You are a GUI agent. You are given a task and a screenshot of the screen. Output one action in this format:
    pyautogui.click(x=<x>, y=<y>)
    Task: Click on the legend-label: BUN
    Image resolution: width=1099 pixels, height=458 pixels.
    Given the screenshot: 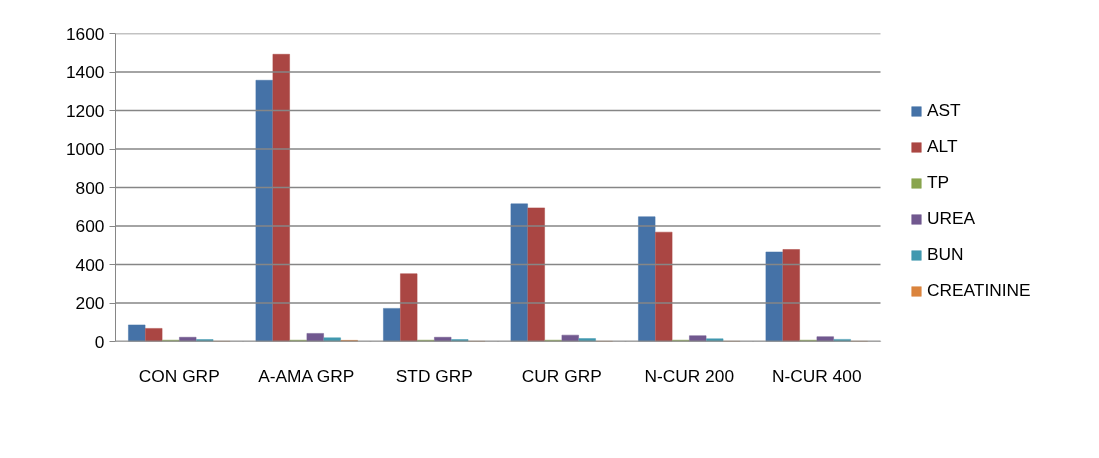 What is the action you would take?
    pyautogui.click(x=945, y=254)
    